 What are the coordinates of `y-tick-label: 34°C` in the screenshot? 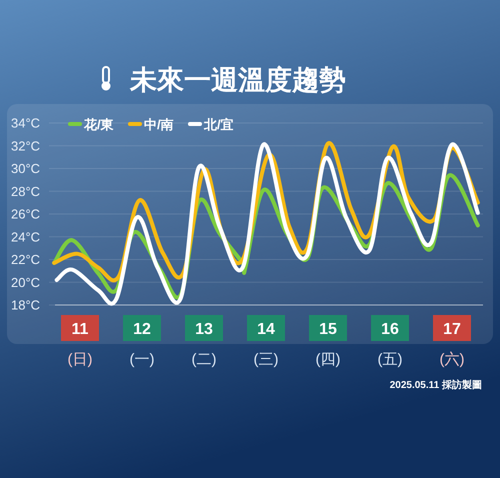 It's located at (25, 123).